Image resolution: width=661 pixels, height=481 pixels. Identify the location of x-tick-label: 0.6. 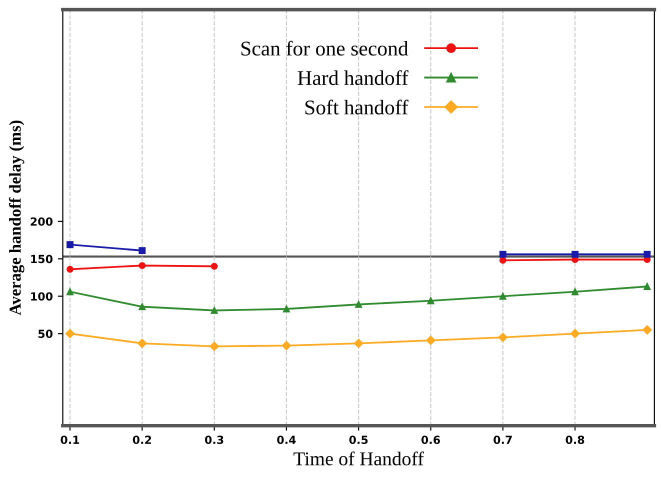
(430, 440).